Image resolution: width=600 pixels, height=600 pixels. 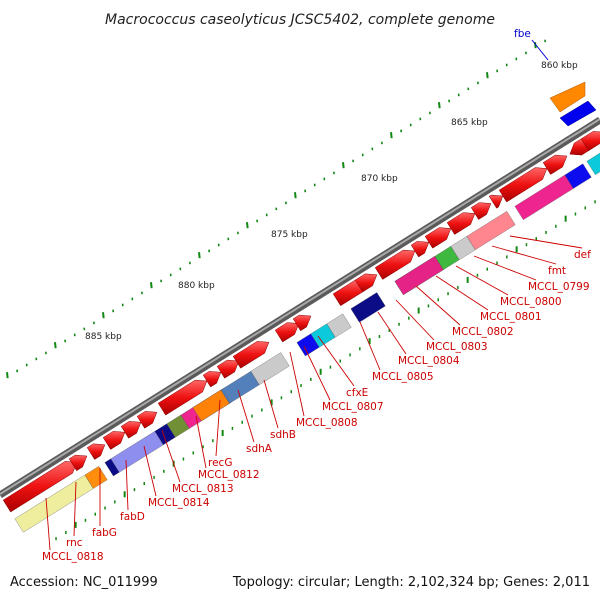 I want to click on tick-label-880: 880 kbp, so click(x=196, y=286).